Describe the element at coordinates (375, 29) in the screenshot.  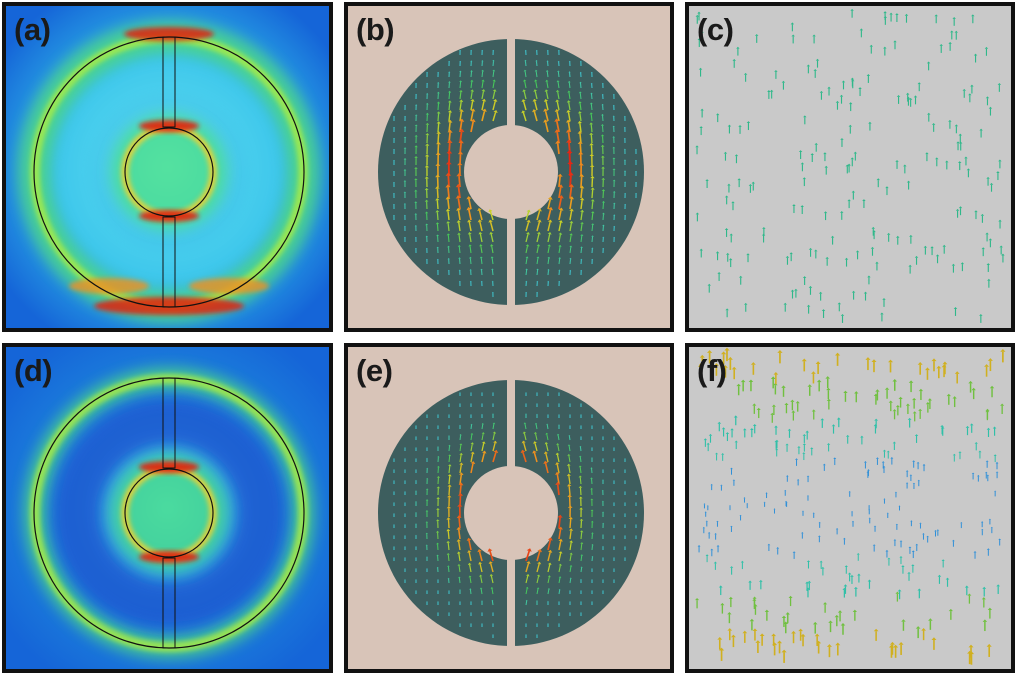
I see `panel-b-label: (b)` at that location.